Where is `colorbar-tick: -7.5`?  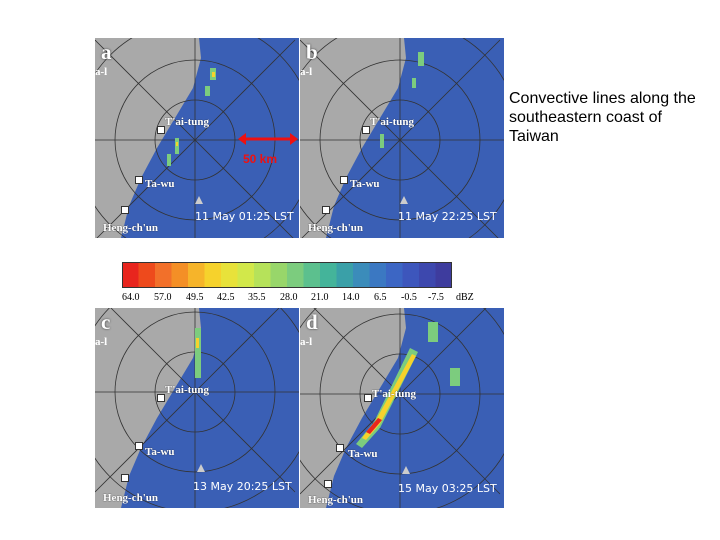
colorbar-tick: -7.5 is located at coordinates (436, 297).